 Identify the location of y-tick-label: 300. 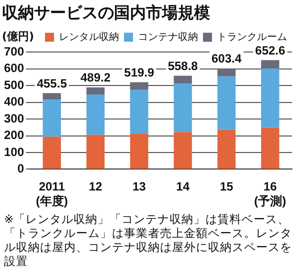
(14, 118).